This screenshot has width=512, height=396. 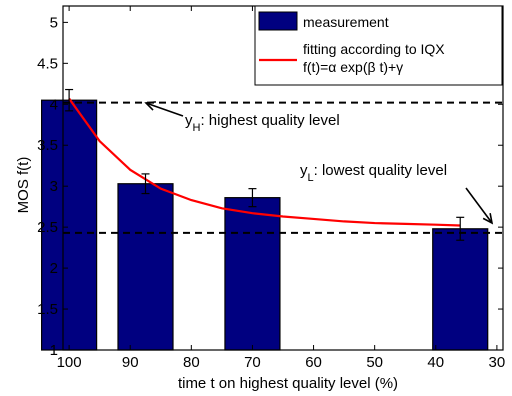 I want to click on x-tick-label: 70, so click(x=252, y=362).